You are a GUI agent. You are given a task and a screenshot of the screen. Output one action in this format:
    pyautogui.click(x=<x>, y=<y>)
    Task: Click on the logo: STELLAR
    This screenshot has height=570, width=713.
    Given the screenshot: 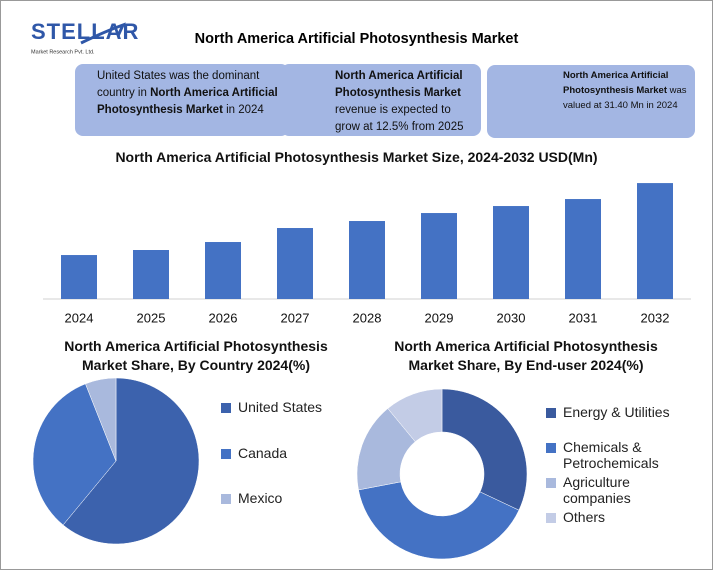 What is the action you would take?
    pyautogui.click(x=85, y=31)
    